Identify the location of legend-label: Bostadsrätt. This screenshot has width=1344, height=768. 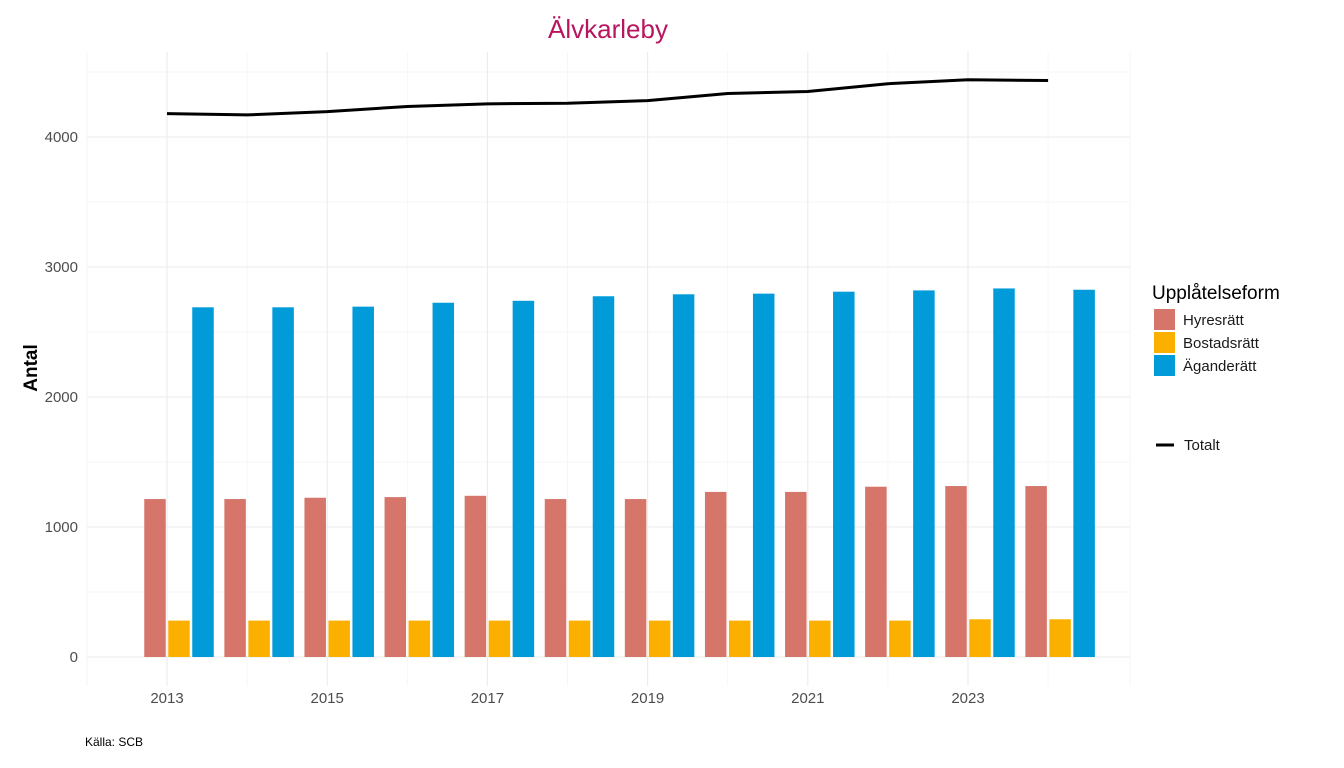
(1221, 343).